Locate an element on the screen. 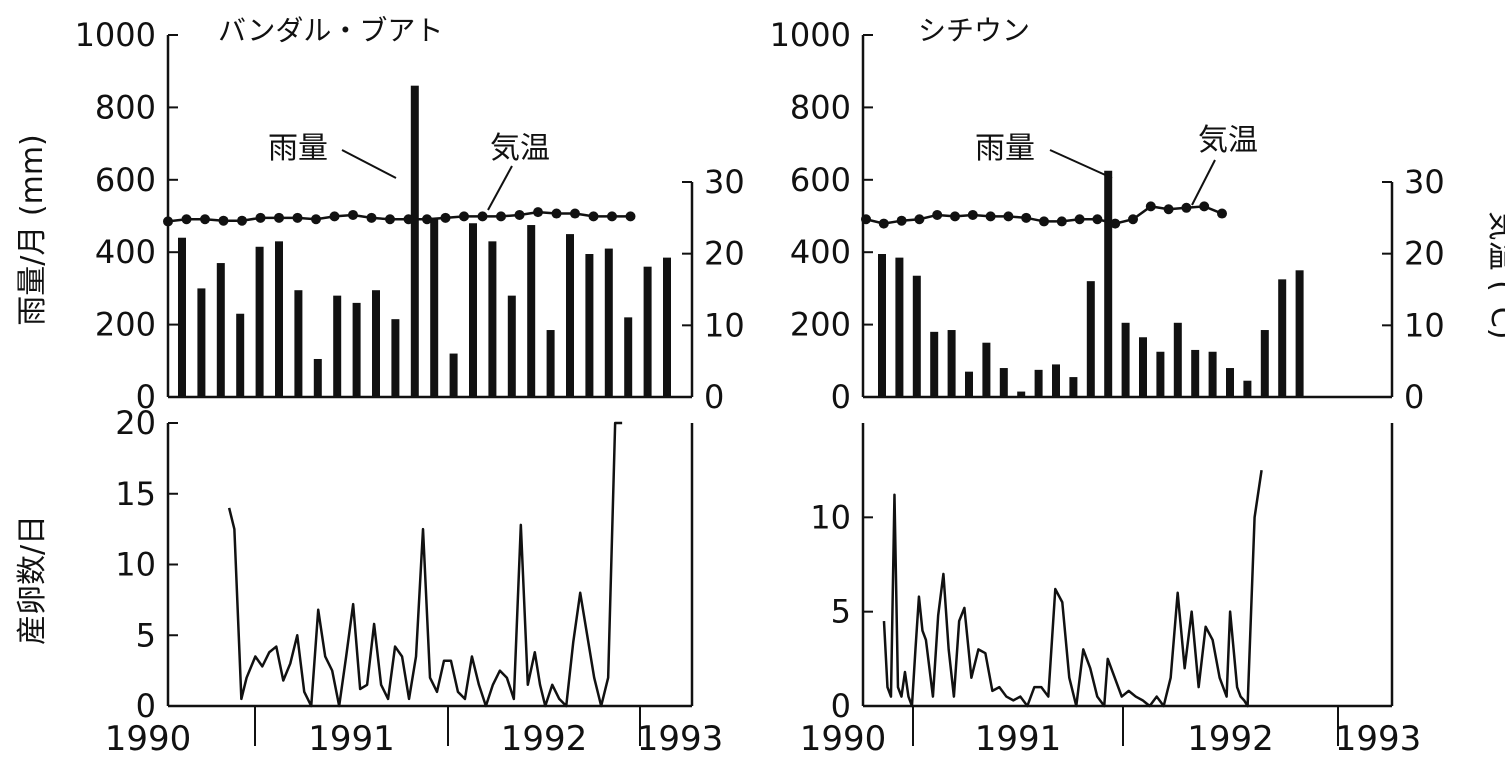  temp-y-tick-label: 0 is located at coordinates (1414, 397).